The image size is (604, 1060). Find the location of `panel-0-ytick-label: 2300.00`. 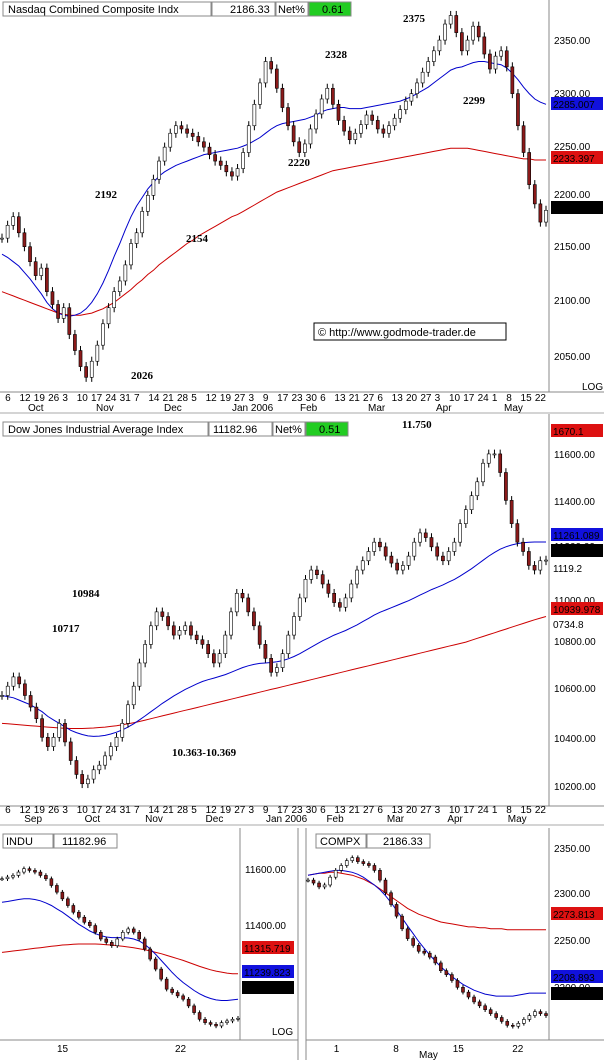

panel-0-ytick-label: 2300.00 is located at coordinates (572, 94).